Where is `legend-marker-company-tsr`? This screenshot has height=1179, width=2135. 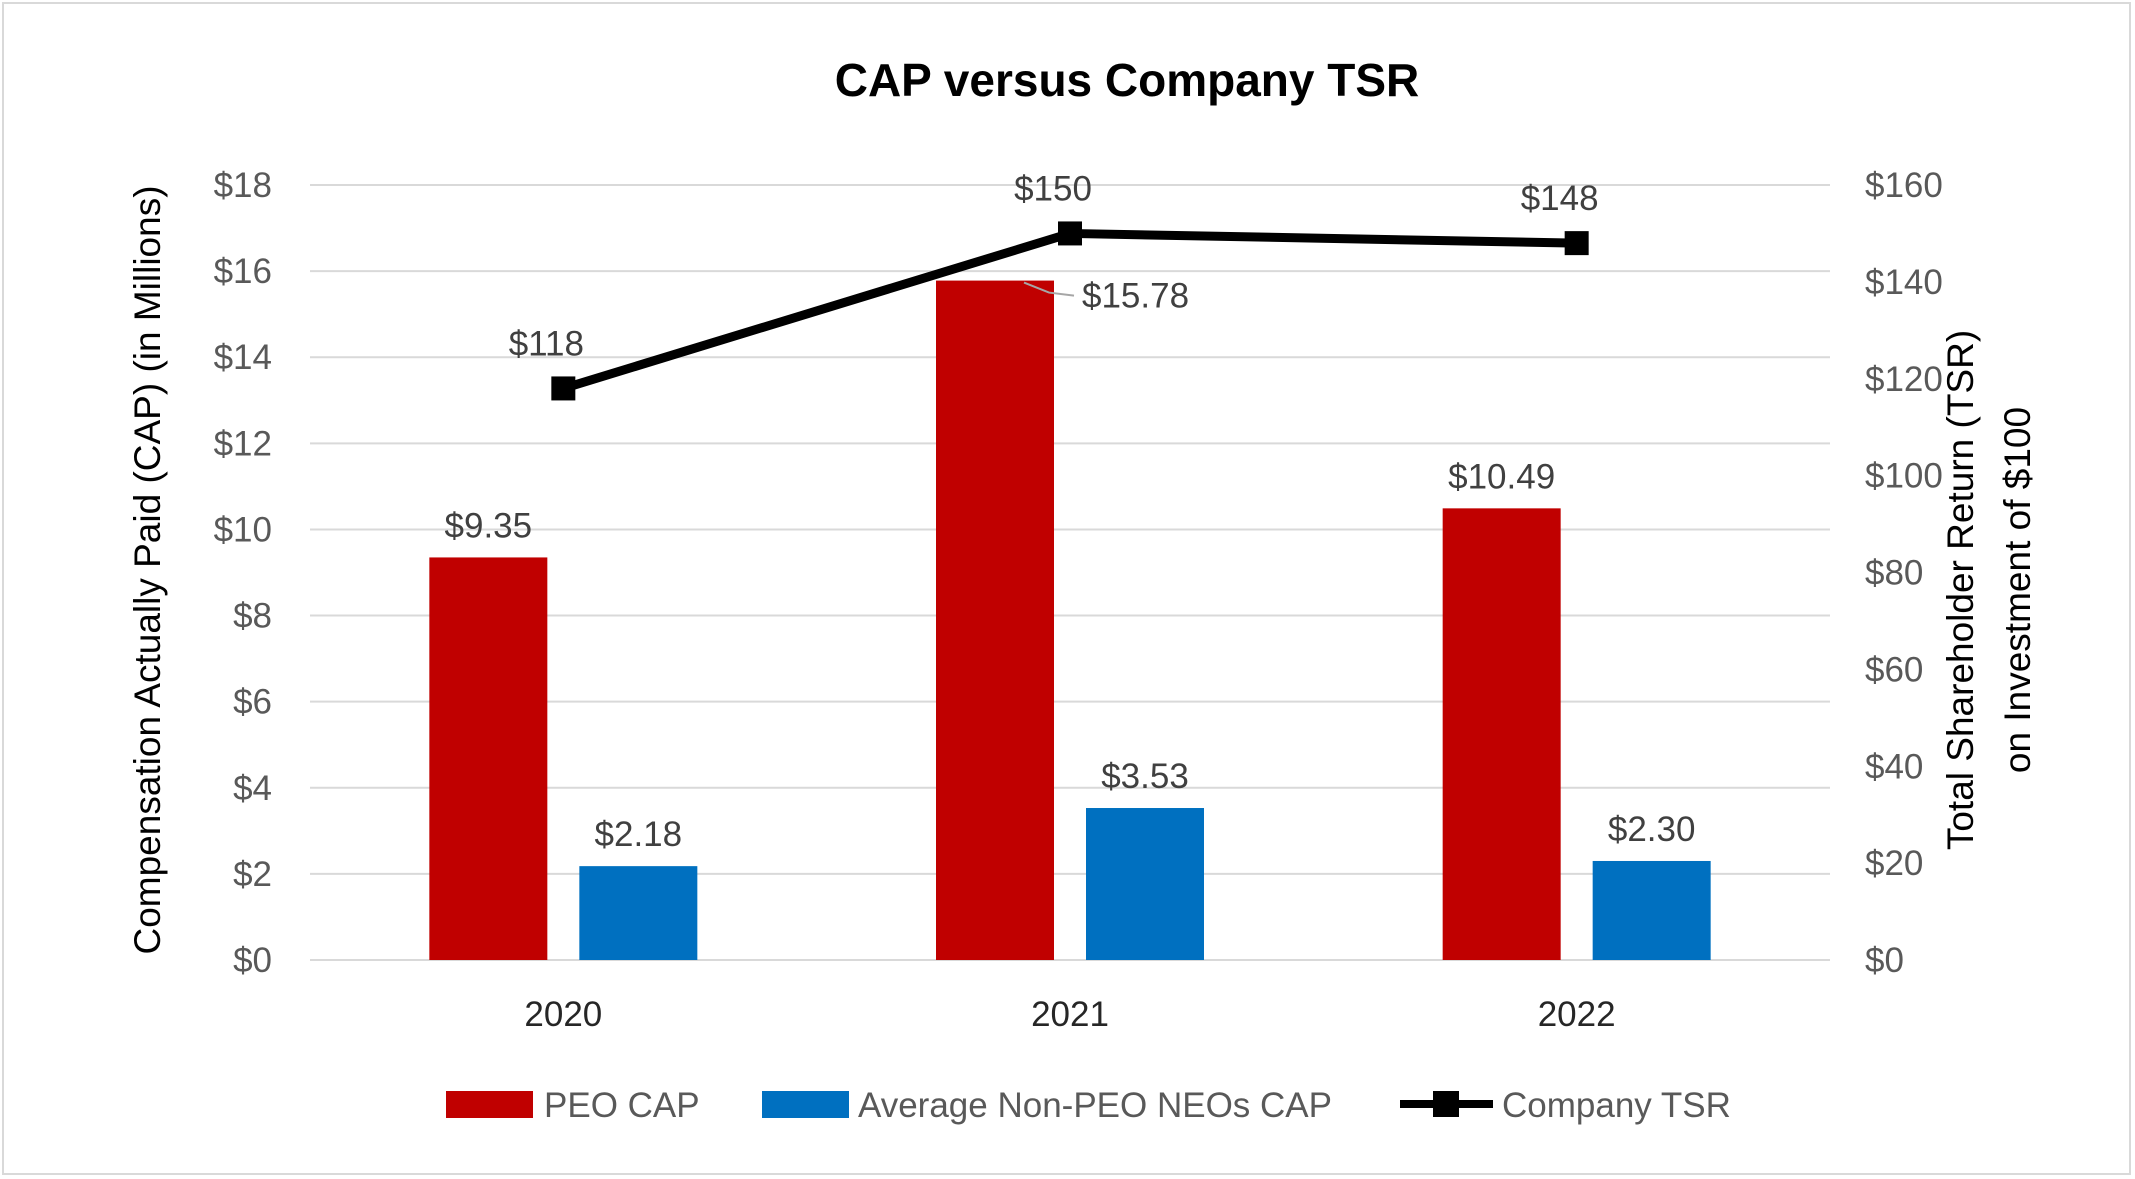 legend-marker-company-tsr is located at coordinates (1446, 1104).